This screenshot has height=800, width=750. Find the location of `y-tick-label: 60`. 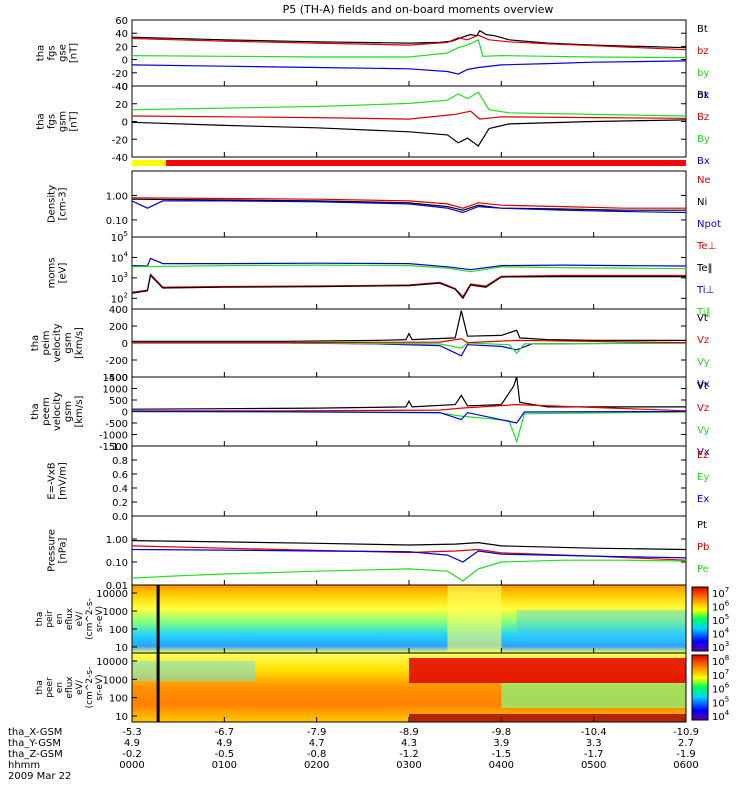

y-tick-label: 60 is located at coordinates (121, 21).